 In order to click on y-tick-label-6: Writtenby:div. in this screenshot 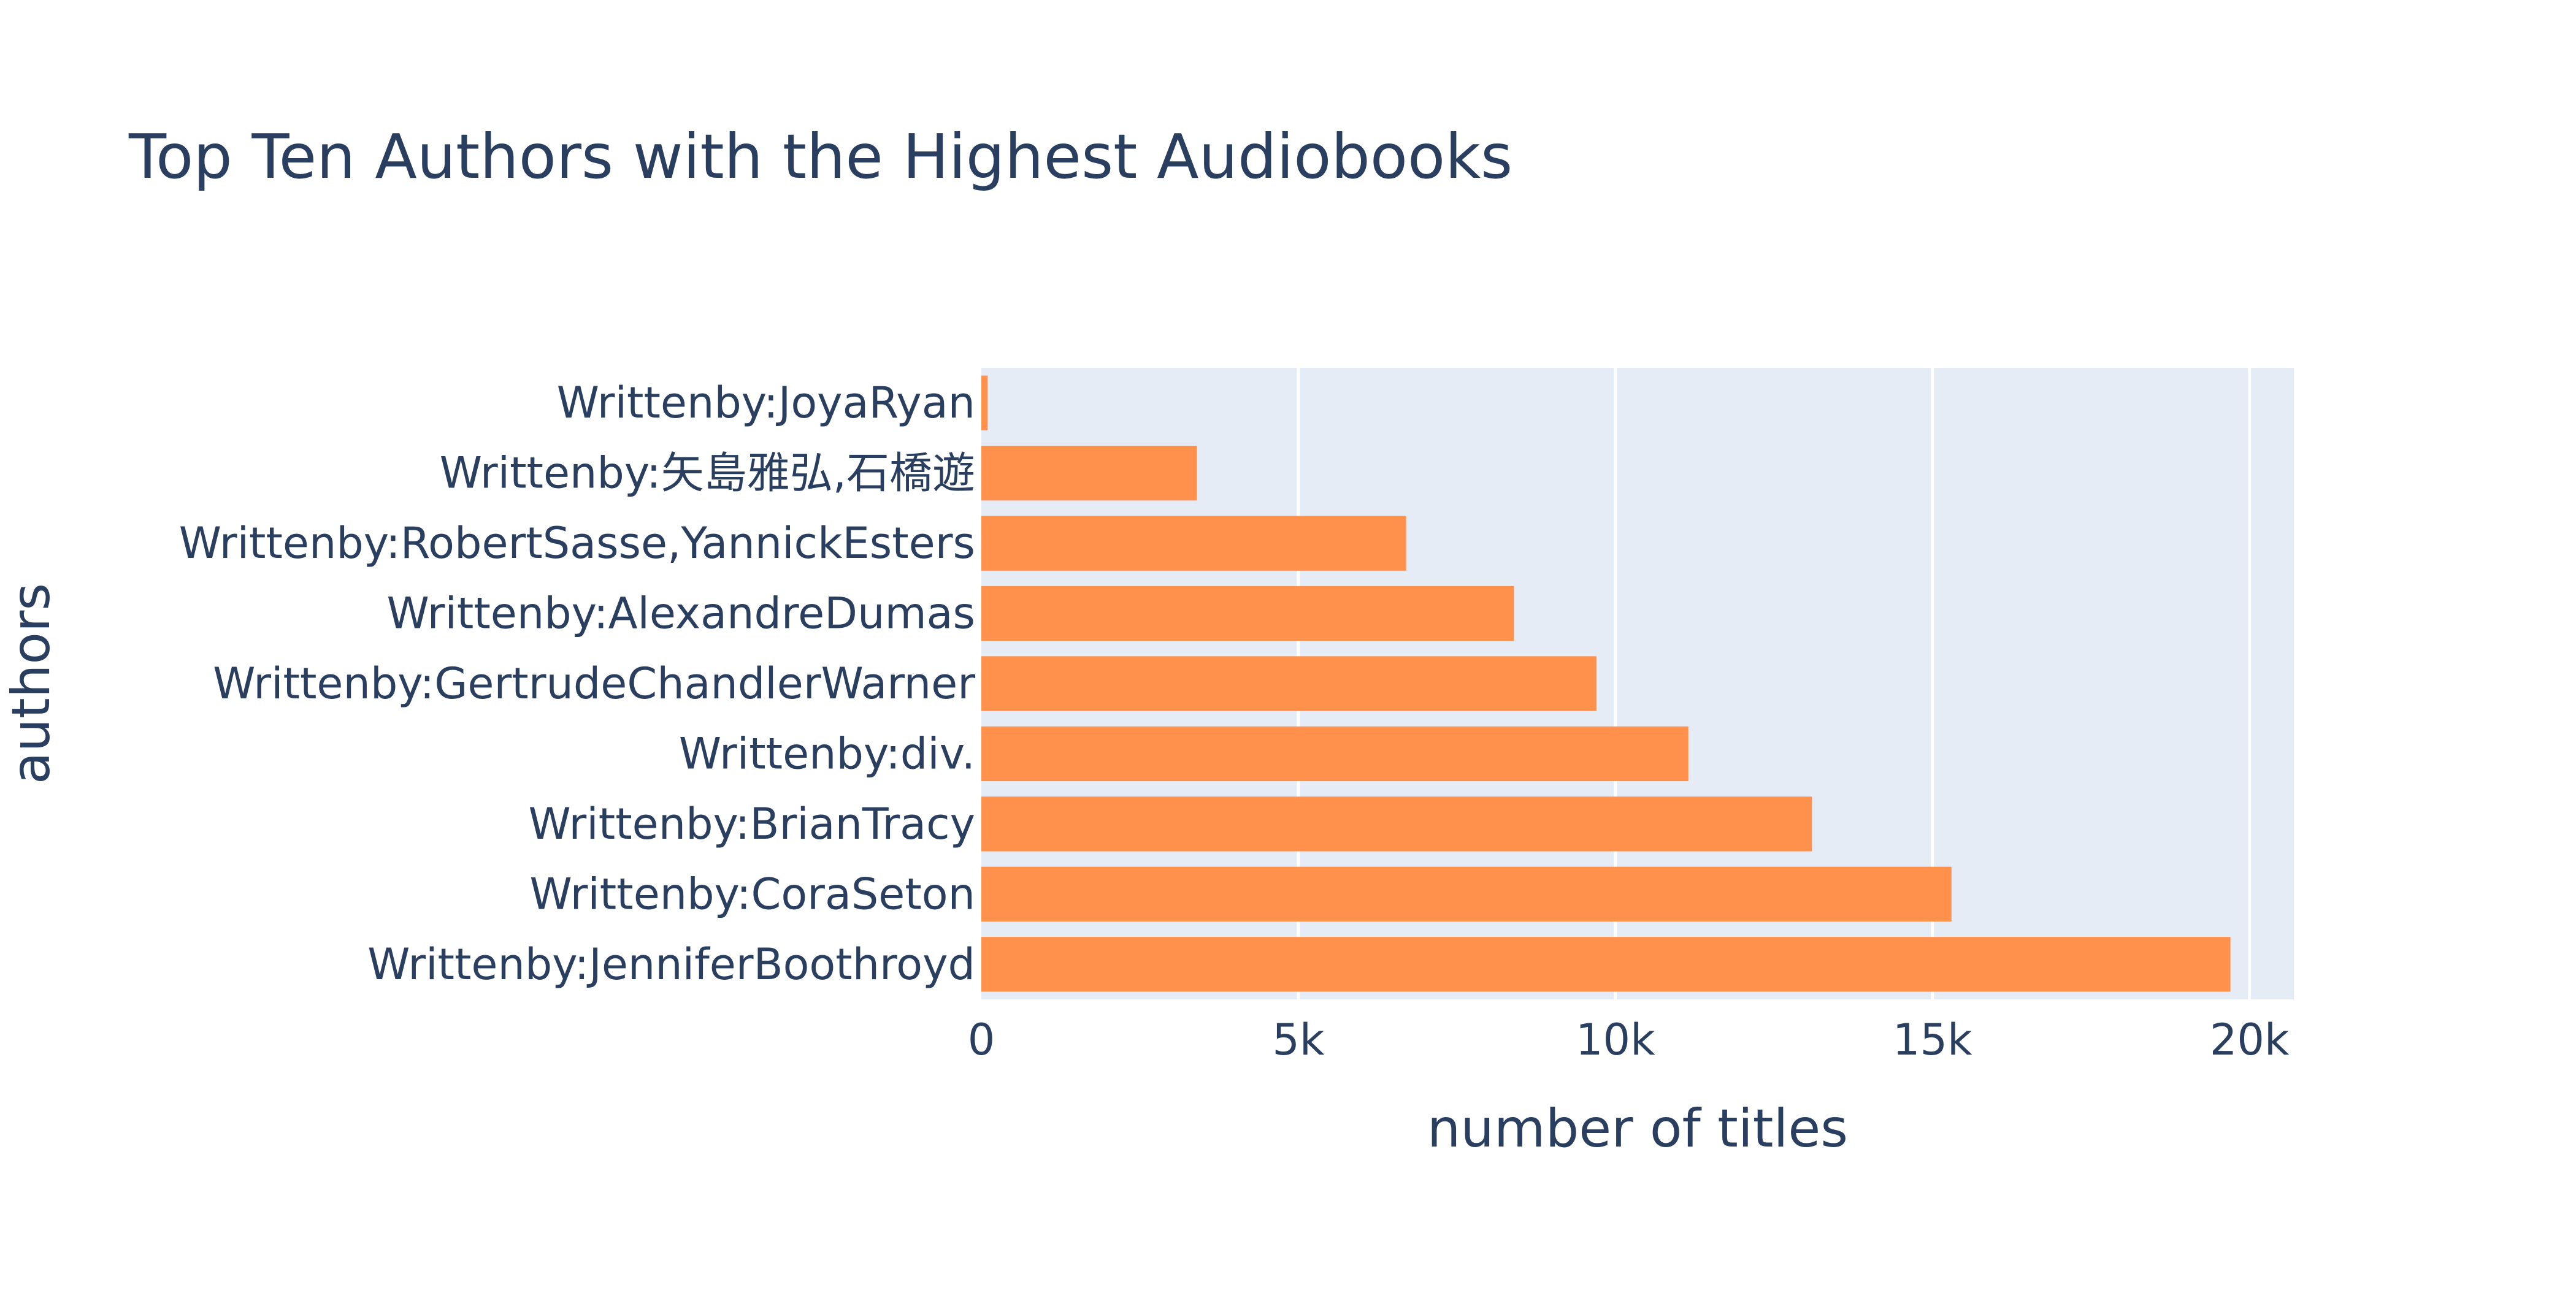, I will do `click(827, 754)`.